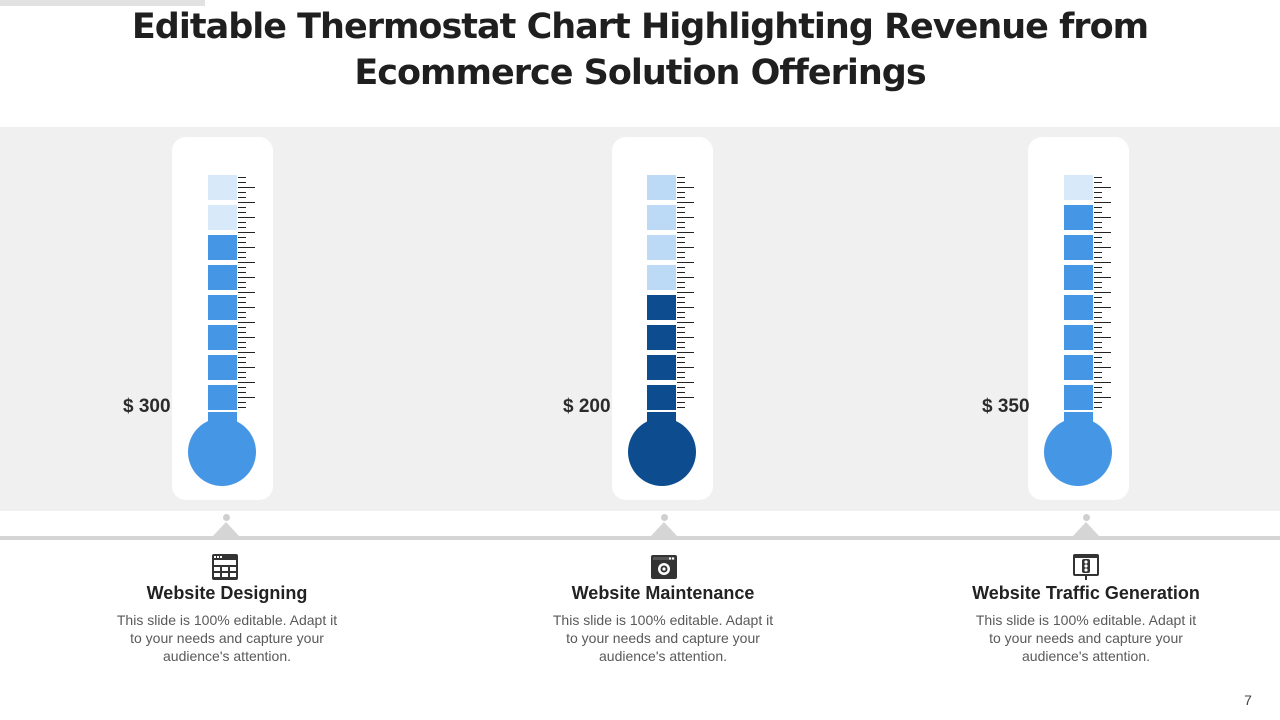 This screenshot has height=720, width=1280. What do you see at coordinates (663, 620) in the screenshot?
I see `item-description-2-line-1: This slide is 100% editable. Adapt it` at bounding box center [663, 620].